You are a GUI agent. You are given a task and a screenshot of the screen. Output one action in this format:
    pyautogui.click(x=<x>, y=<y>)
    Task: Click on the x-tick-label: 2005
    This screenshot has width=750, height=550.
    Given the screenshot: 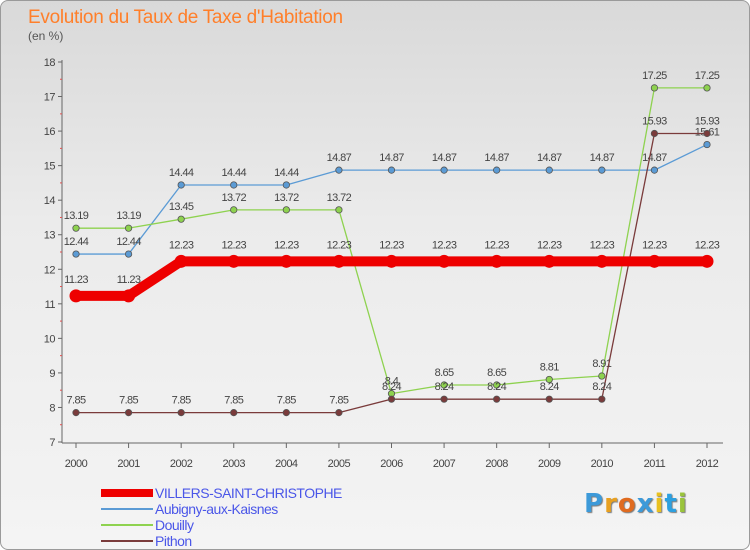 What is the action you would take?
    pyautogui.click(x=339, y=464)
    